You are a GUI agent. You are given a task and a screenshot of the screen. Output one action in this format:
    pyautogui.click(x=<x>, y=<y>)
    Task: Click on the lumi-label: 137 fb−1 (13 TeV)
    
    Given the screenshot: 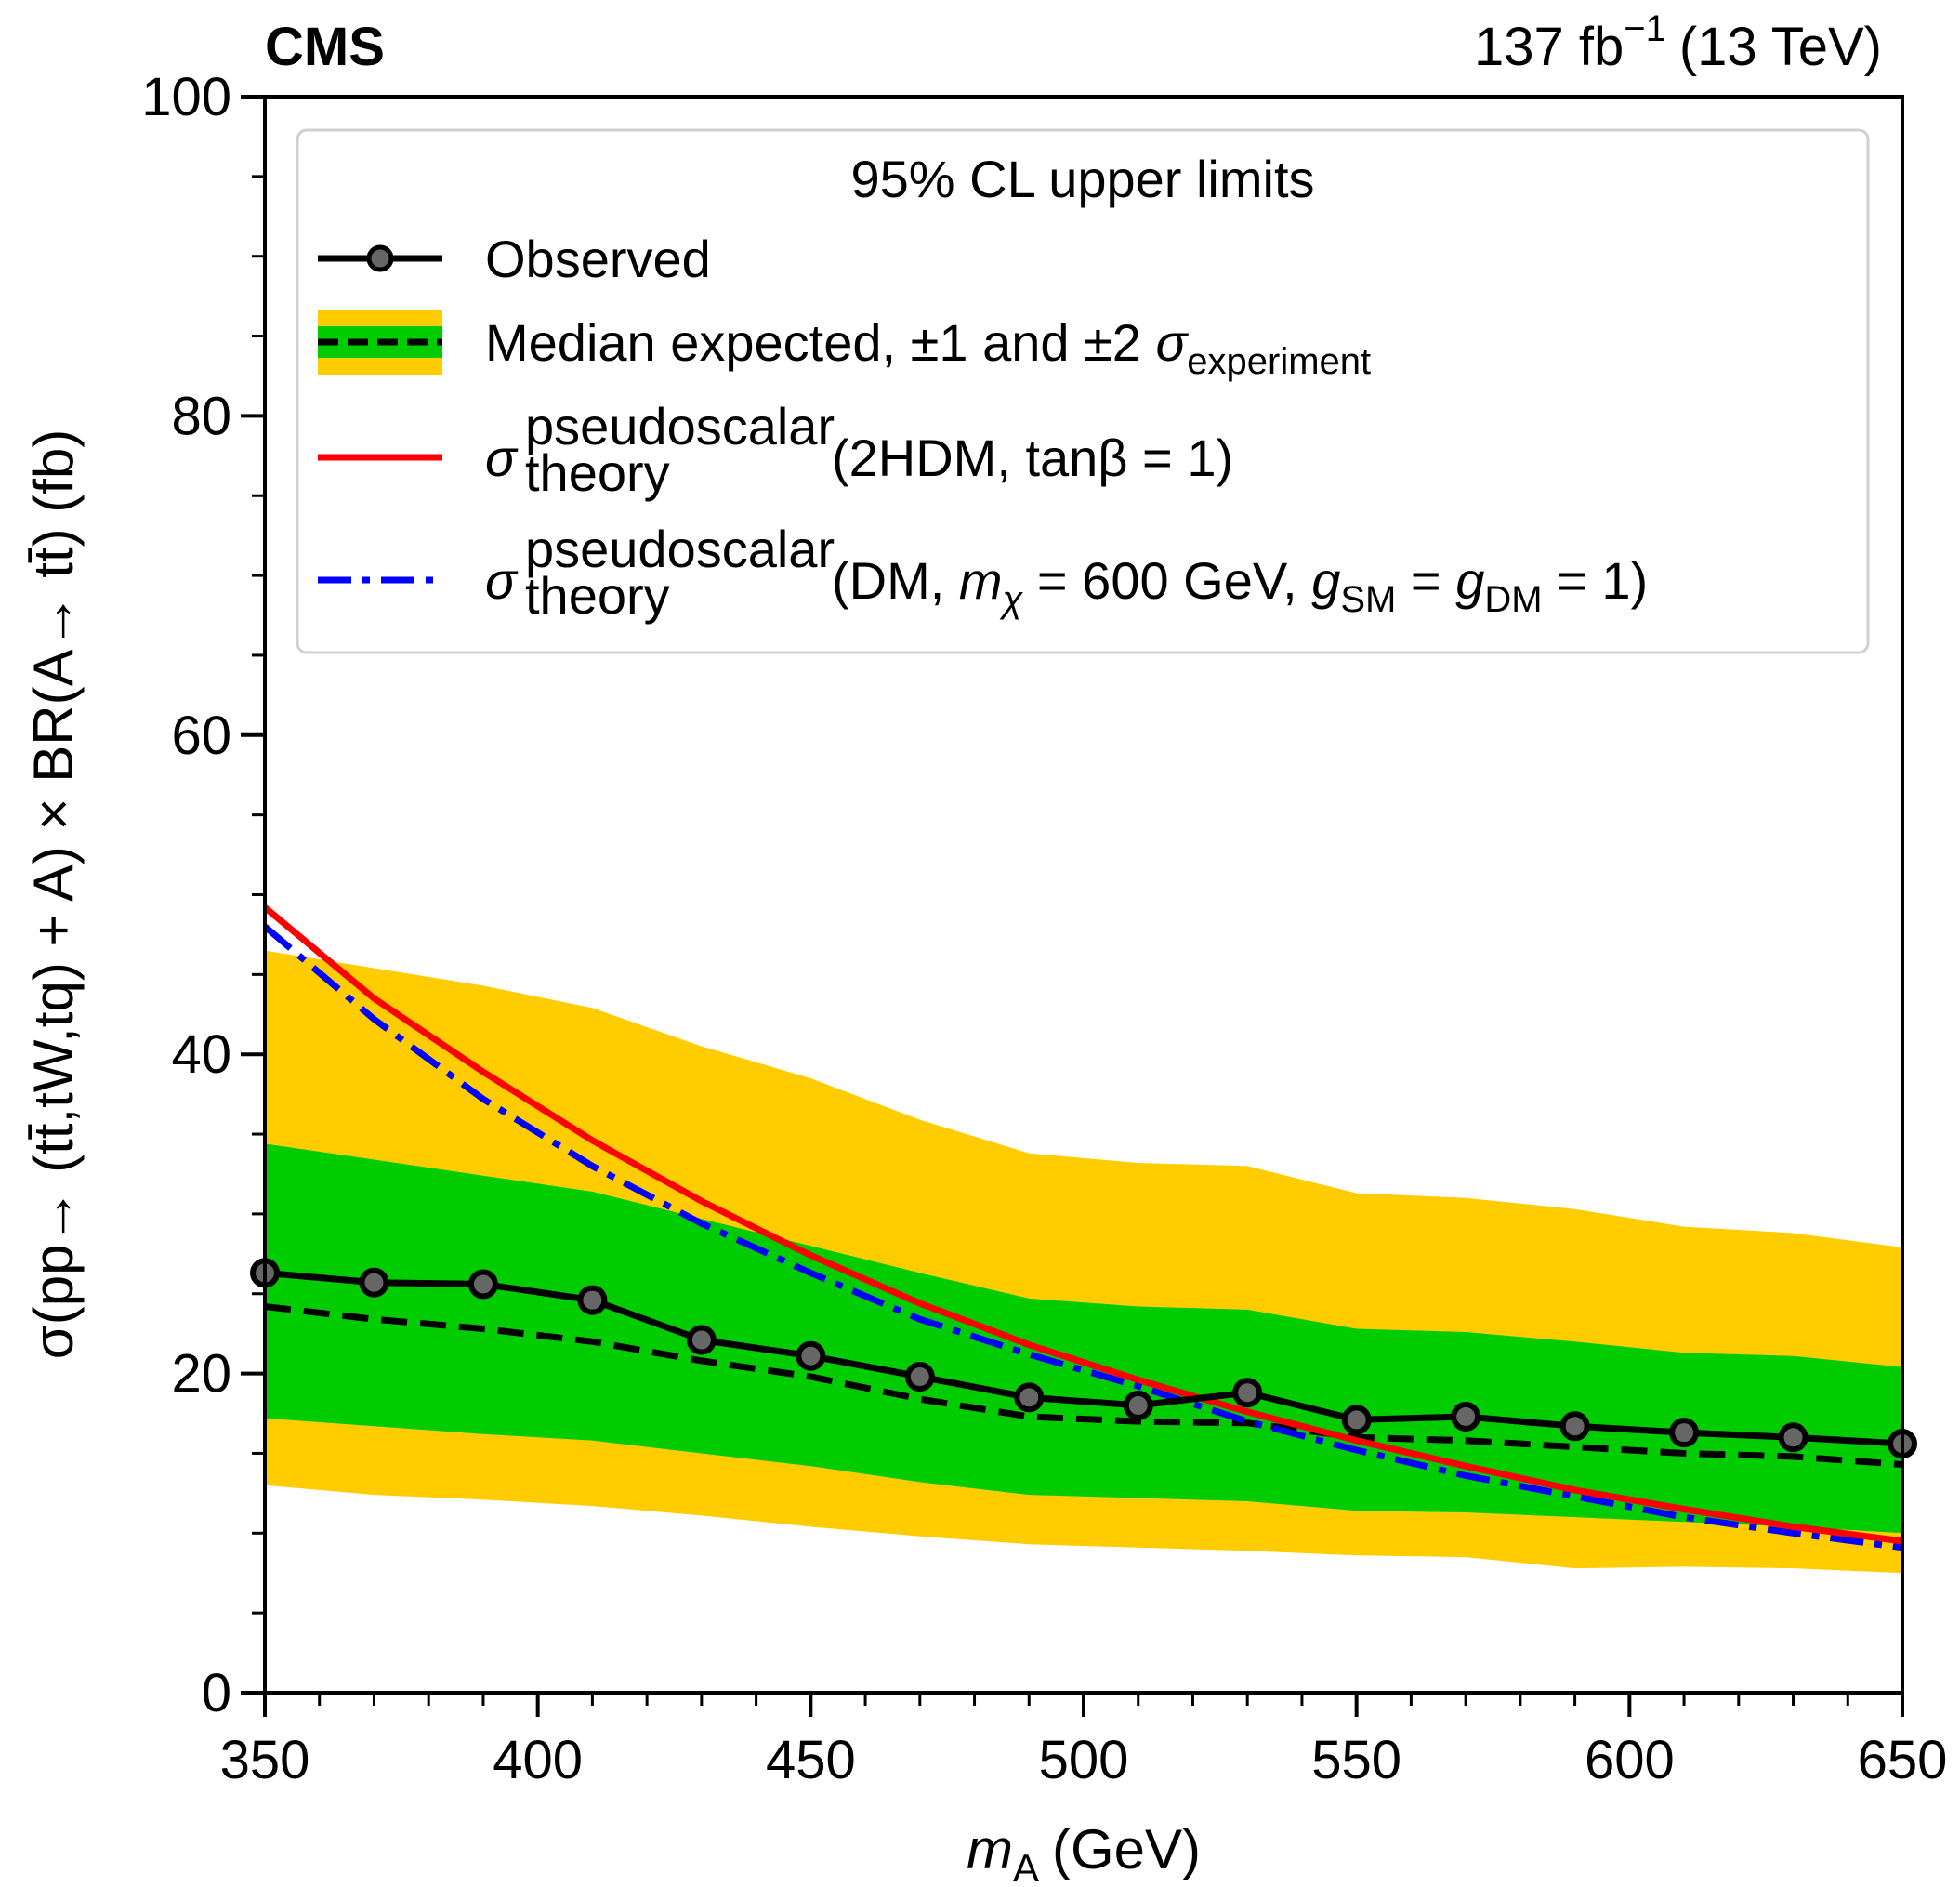 What is the action you would take?
    pyautogui.click(x=1678, y=42)
    